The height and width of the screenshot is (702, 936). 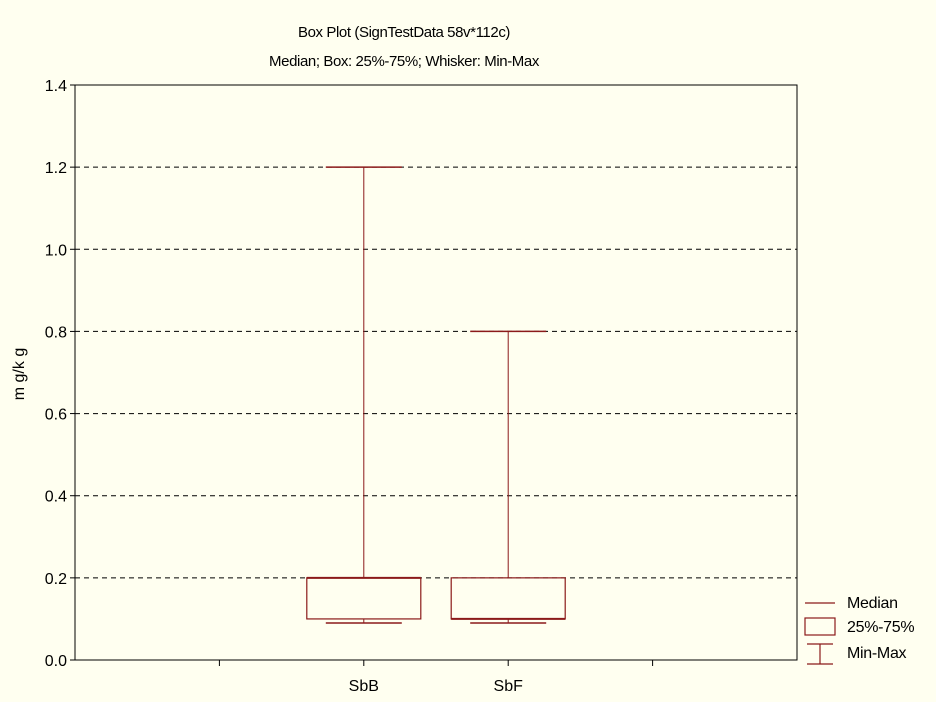 What do you see at coordinates (56, 86) in the screenshot?
I see `y-tick-label: 1.4` at bounding box center [56, 86].